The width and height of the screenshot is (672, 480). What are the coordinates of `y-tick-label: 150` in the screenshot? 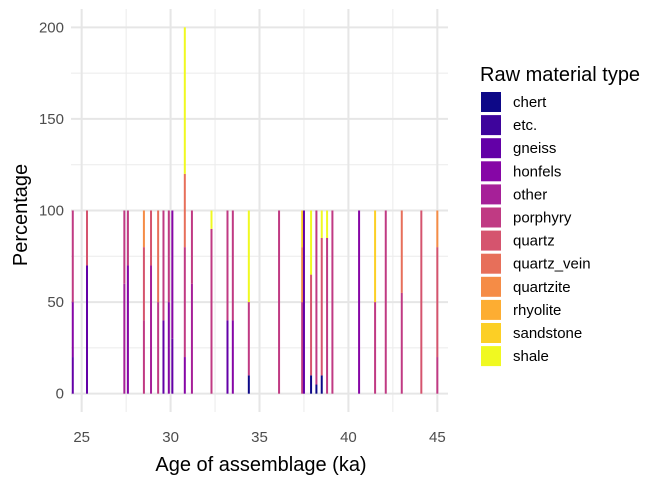 It's located at (51, 119).